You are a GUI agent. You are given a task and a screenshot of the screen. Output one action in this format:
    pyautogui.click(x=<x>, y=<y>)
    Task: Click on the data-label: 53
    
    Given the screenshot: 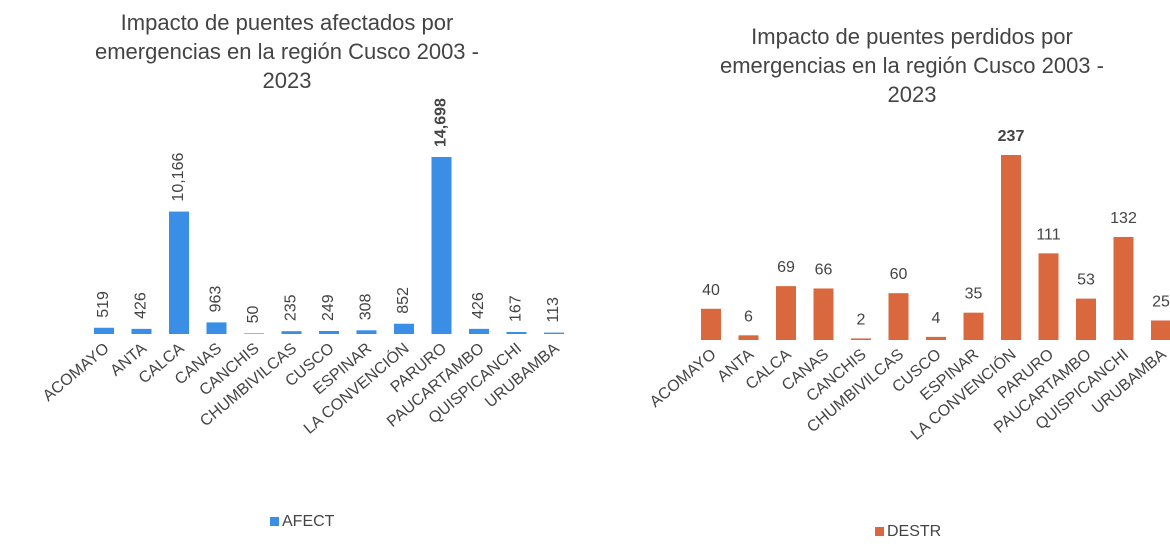 What is the action you would take?
    pyautogui.click(x=1086, y=280)
    